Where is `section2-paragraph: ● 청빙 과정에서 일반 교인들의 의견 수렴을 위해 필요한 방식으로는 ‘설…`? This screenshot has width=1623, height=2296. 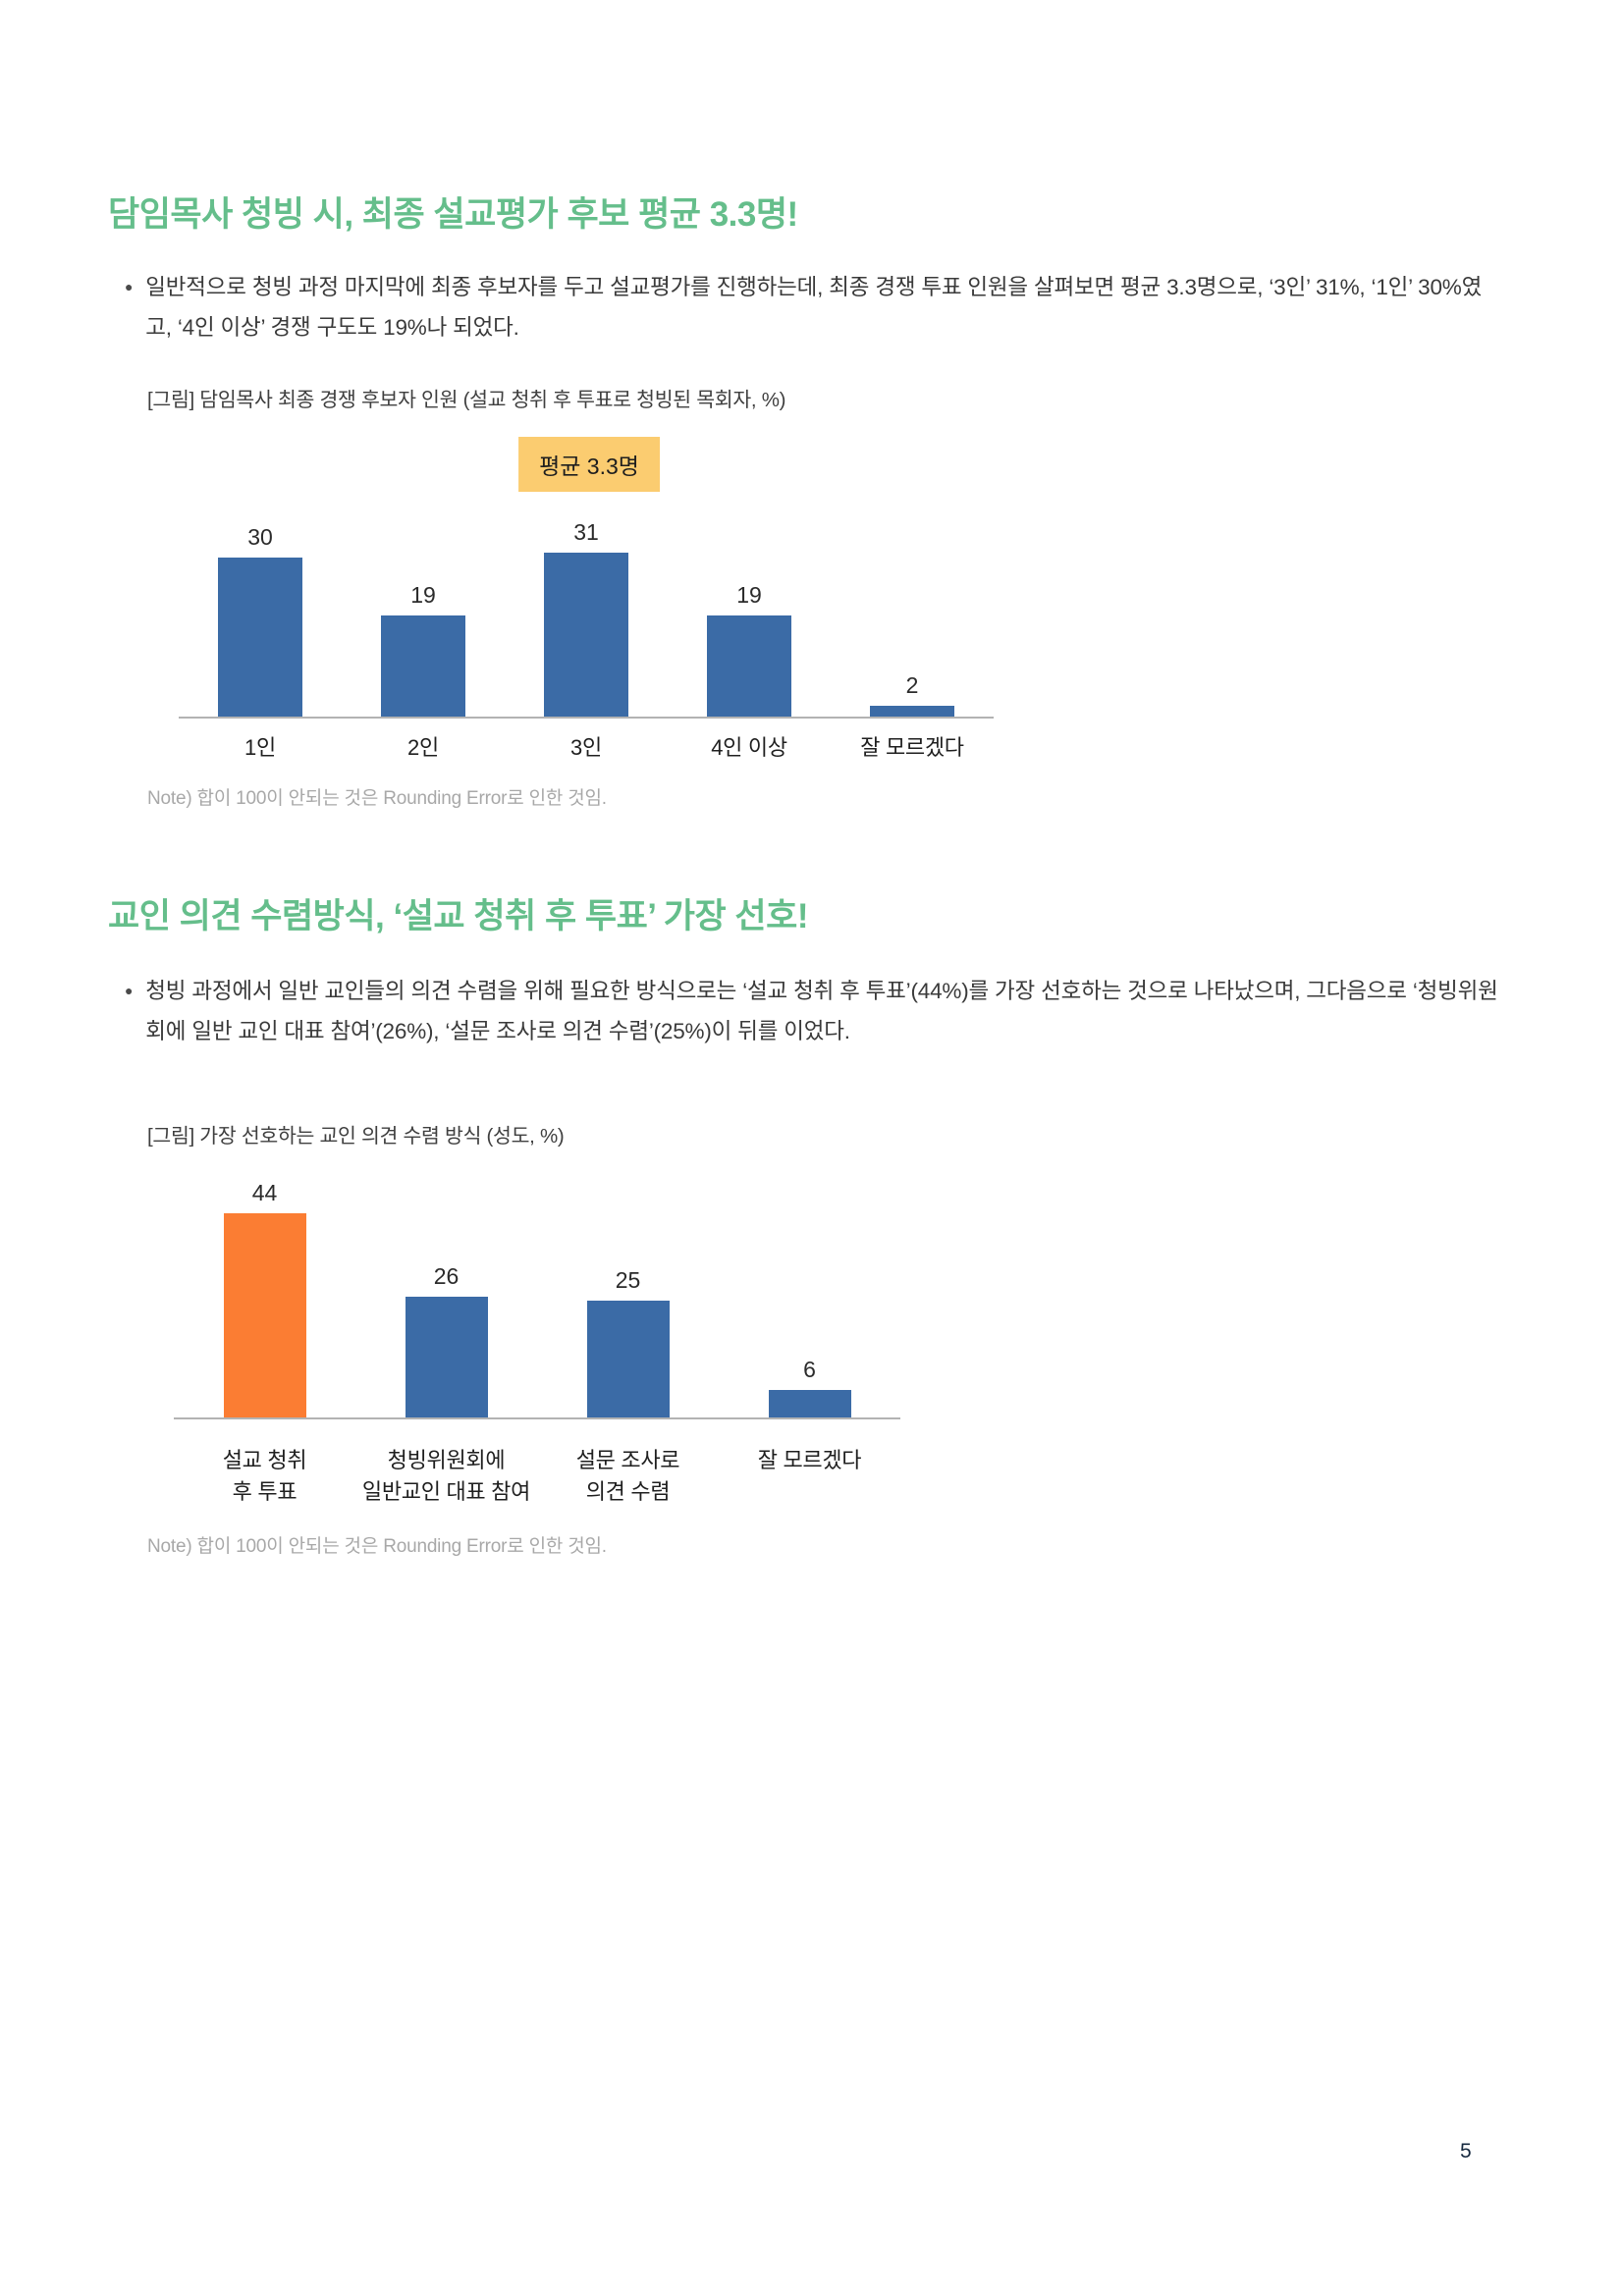
section2-paragraph: ● 청빙 과정에서 일반 교인들의 의견 수렴을 위해 필요한 방식으로는 ‘설… is located at coordinates (813, 1011).